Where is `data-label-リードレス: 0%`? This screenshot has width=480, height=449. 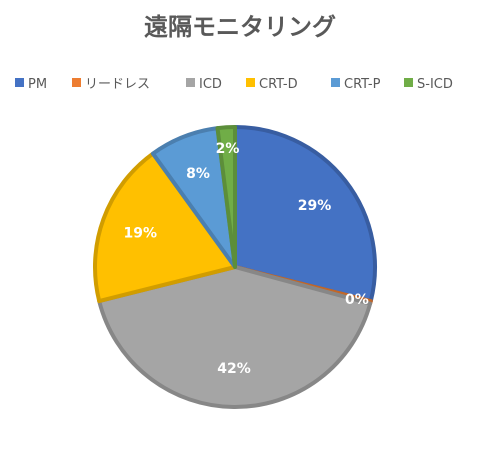 data-label-リードレス: 0% is located at coordinates (357, 300).